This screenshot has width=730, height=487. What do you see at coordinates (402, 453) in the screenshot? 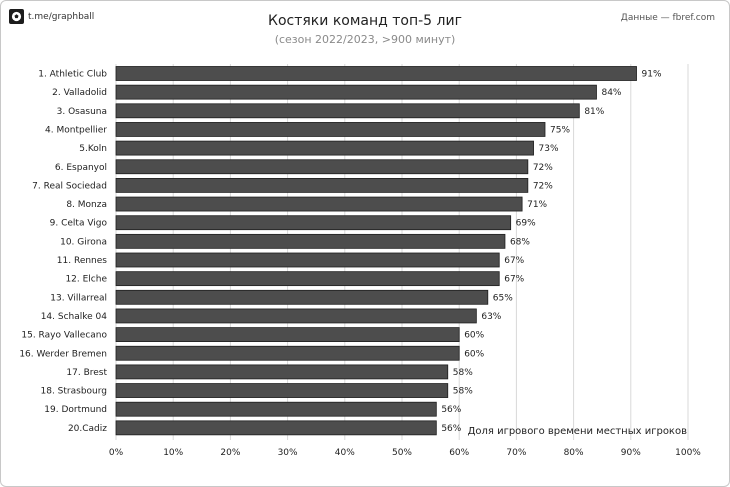
I see `x-tick-label: 50%` at bounding box center [402, 453].